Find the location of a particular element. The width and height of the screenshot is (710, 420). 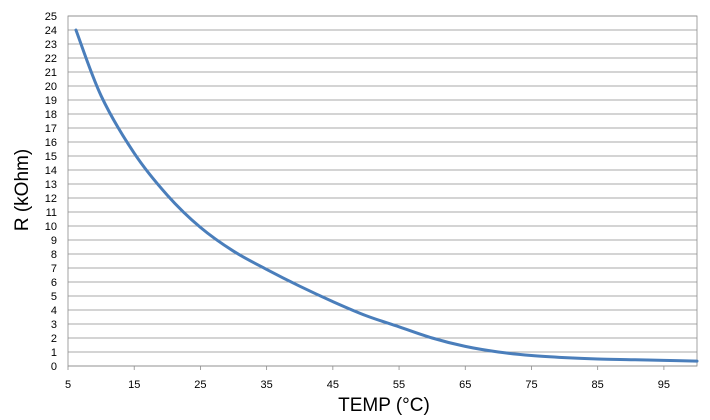

y-tick-label: 17 is located at coordinates (51, 129).